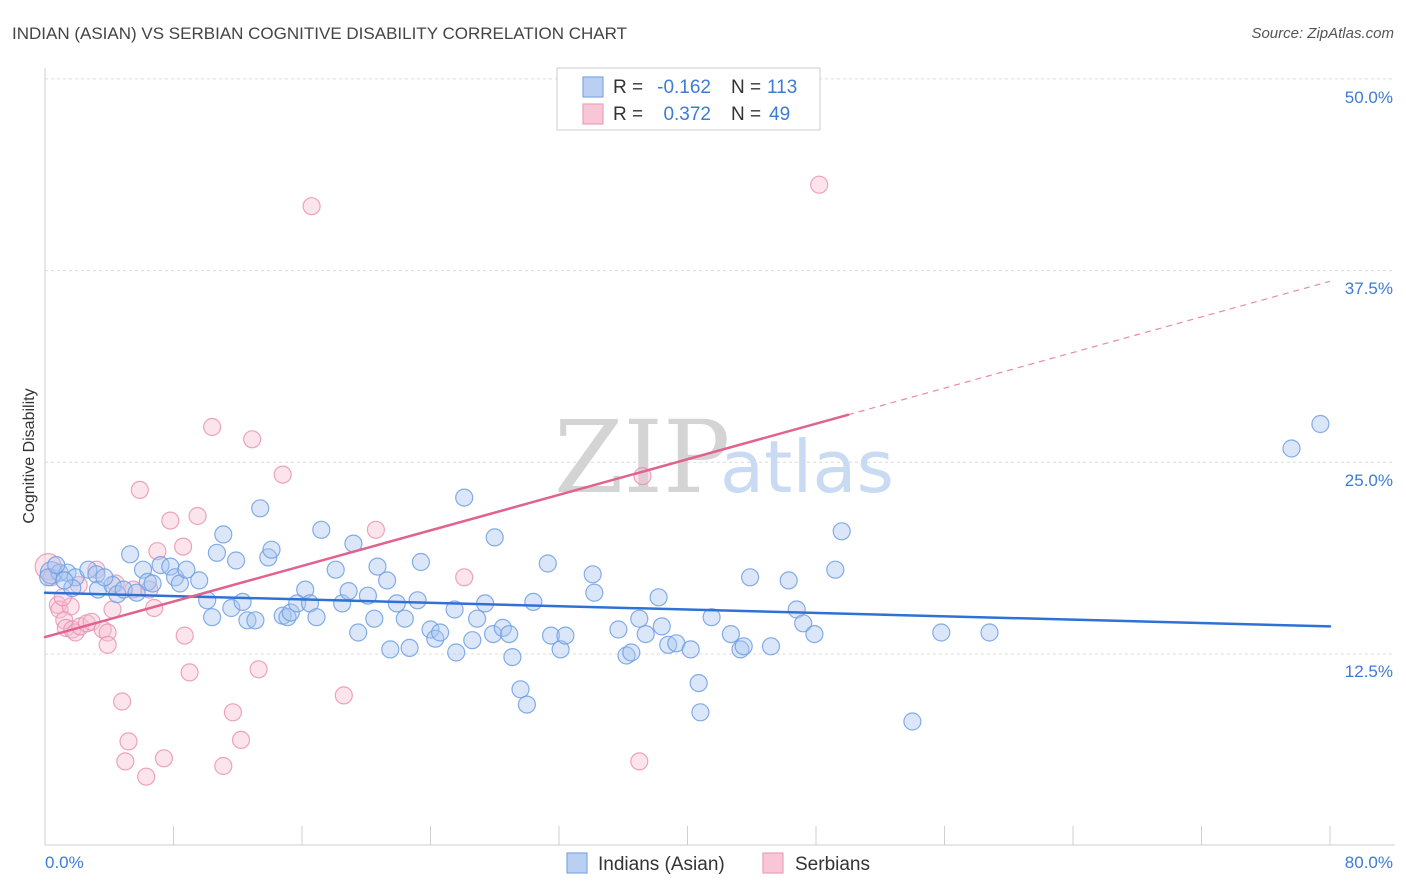  What do you see at coordinates (779, 114) in the screenshot?
I see `serbians-n-value: 49` at bounding box center [779, 114].